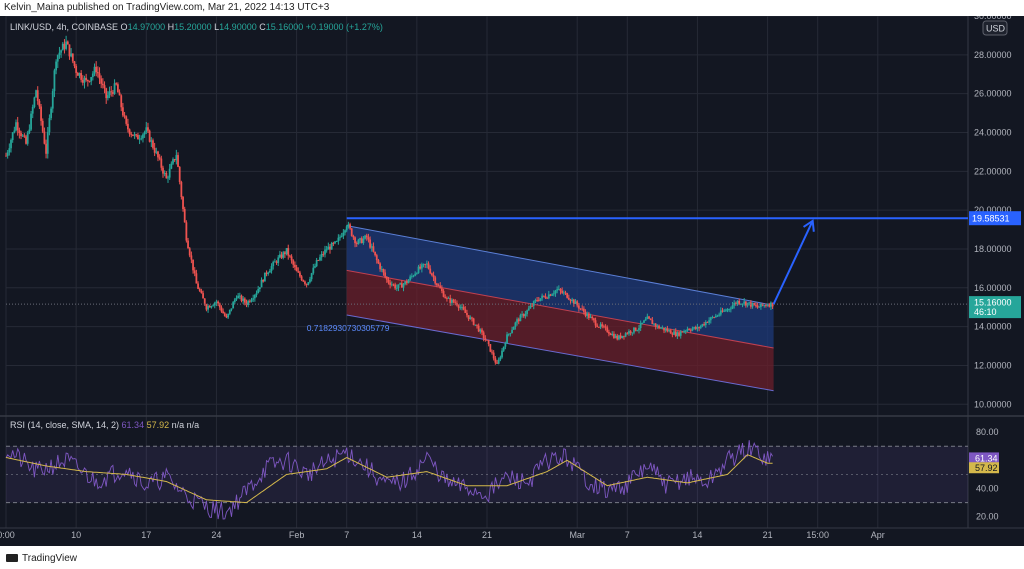  I want to click on y-tick-label: 24.00000, so click(993, 132).